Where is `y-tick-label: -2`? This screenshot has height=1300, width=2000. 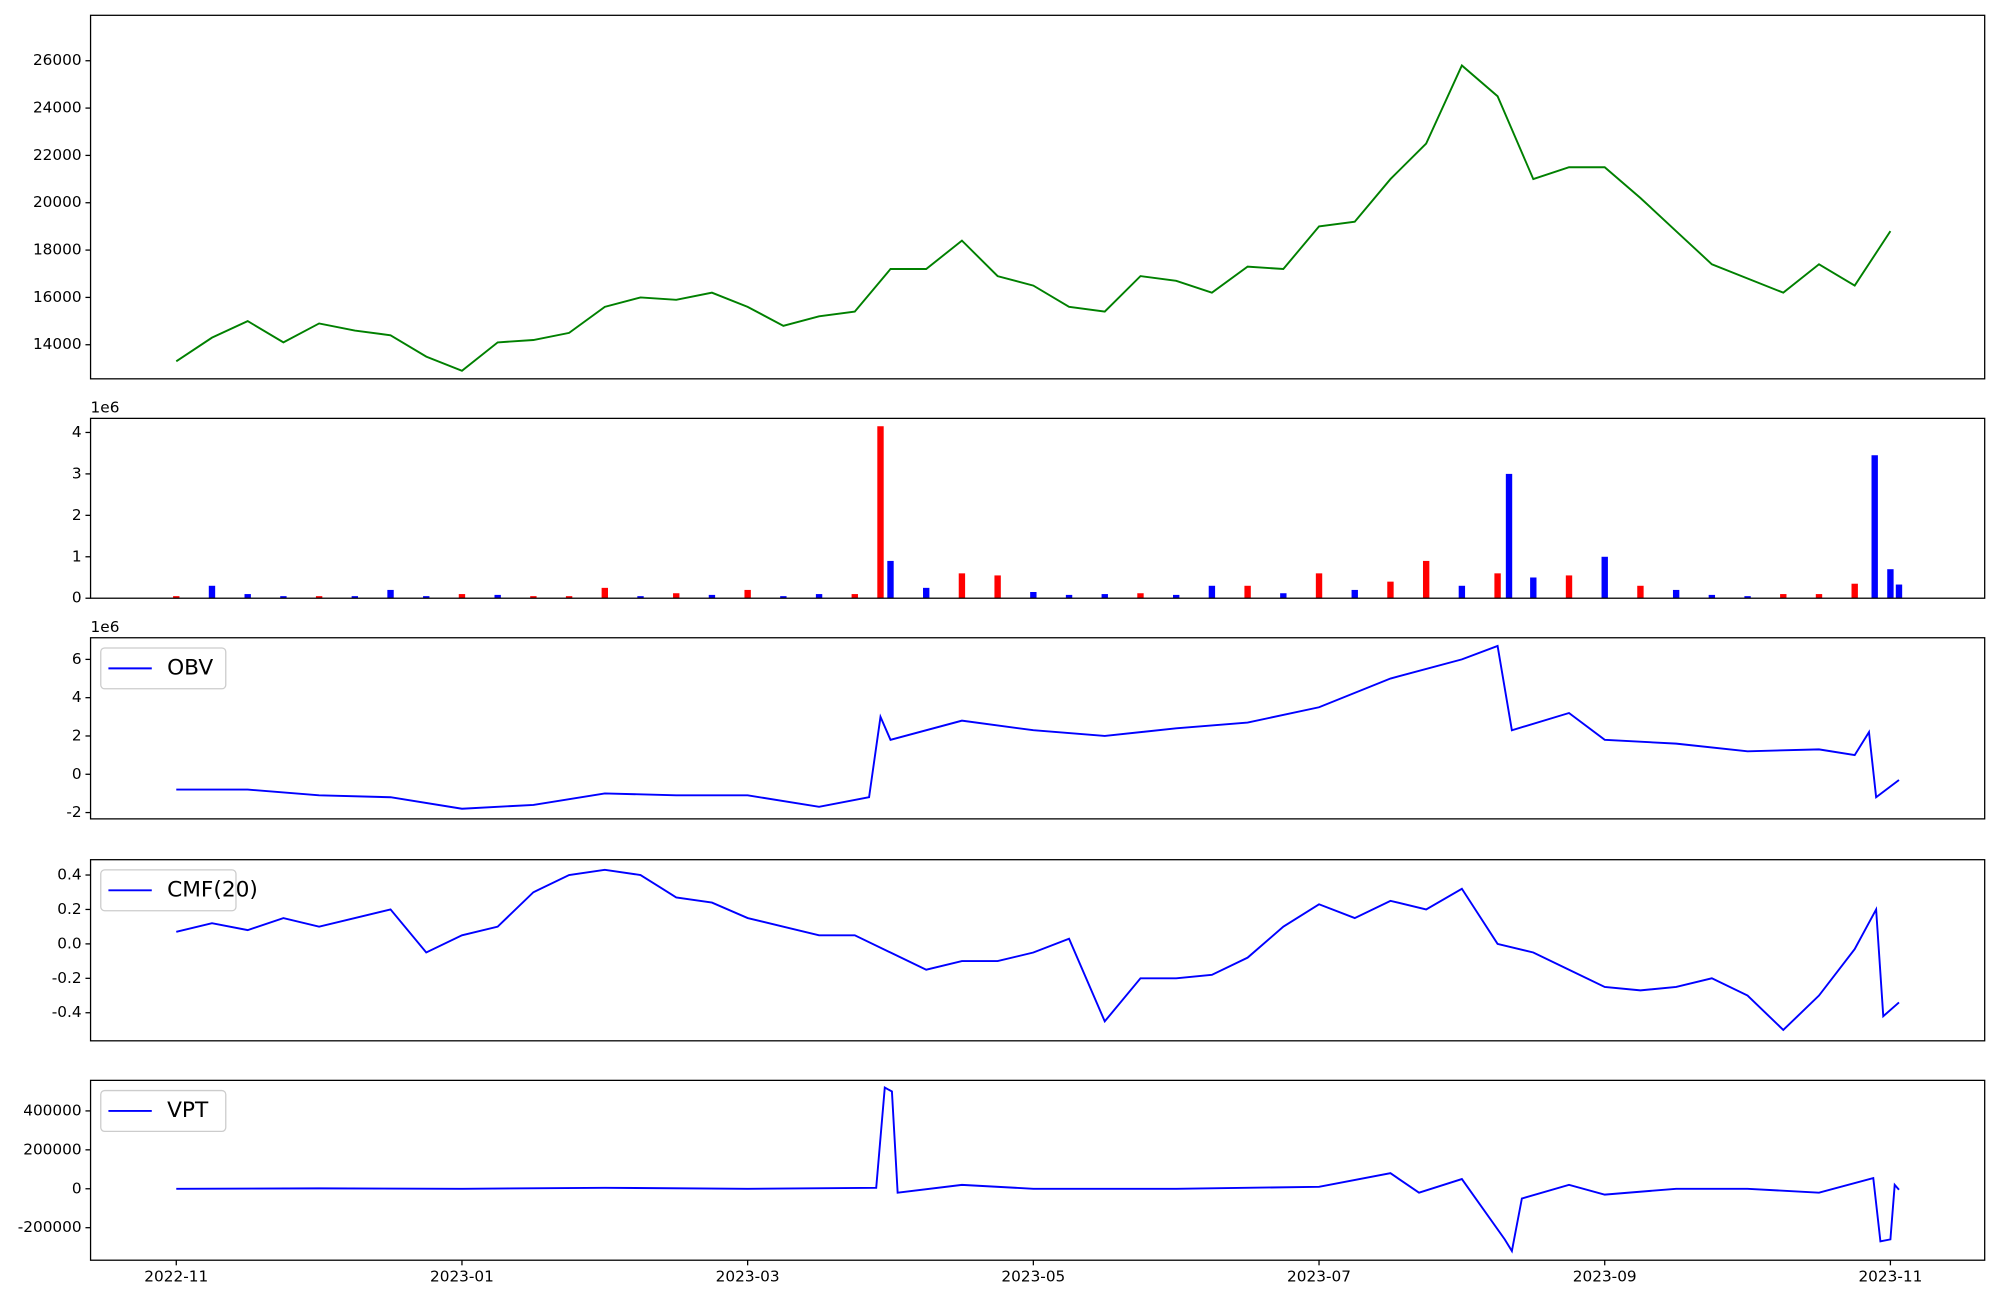 y-tick-label: -2 is located at coordinates (73, 812).